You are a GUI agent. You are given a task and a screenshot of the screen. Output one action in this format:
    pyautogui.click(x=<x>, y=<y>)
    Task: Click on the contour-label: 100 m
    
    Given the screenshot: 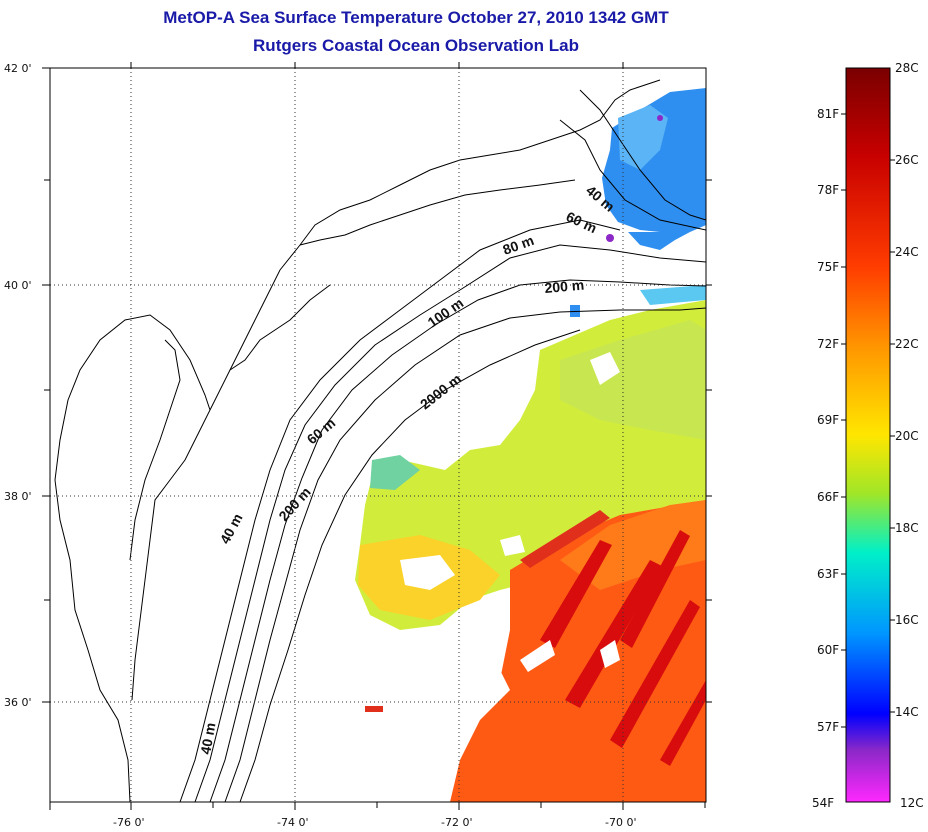 What is the action you would take?
    pyautogui.click(x=446, y=313)
    